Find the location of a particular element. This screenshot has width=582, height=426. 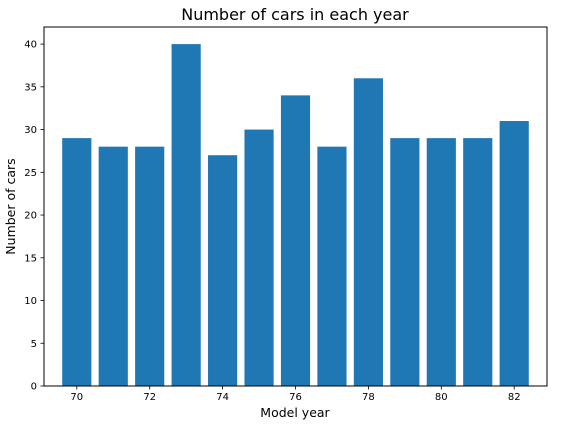

x-tick-label: 82 is located at coordinates (514, 397).